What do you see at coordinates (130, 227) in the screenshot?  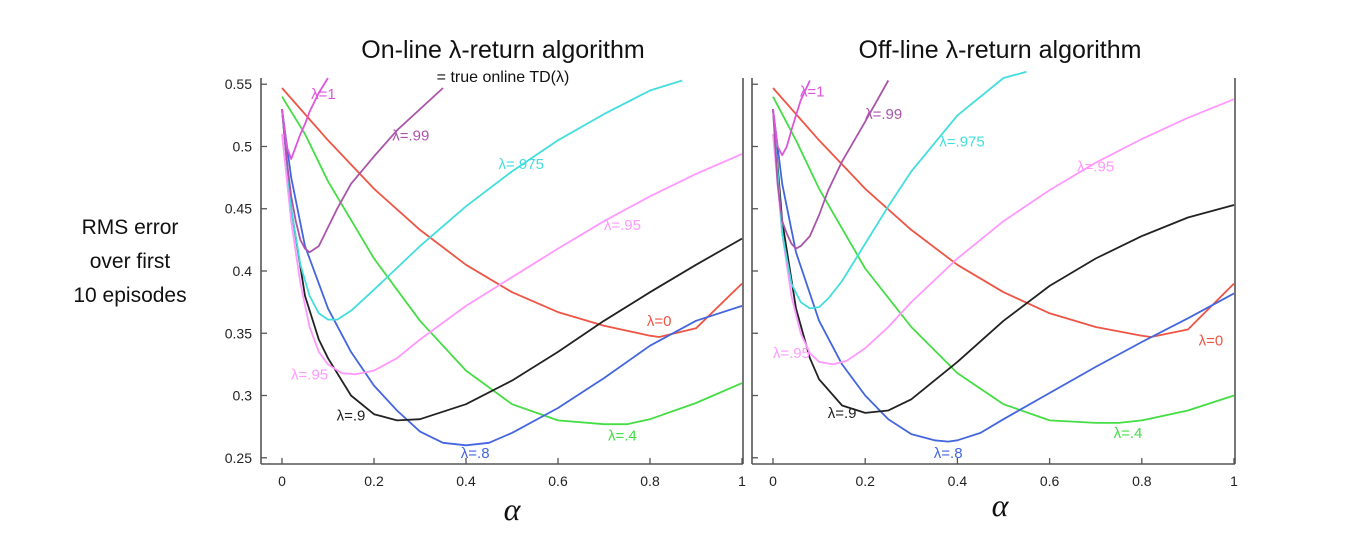 I see `y-axis-label-line-1: RMS error` at bounding box center [130, 227].